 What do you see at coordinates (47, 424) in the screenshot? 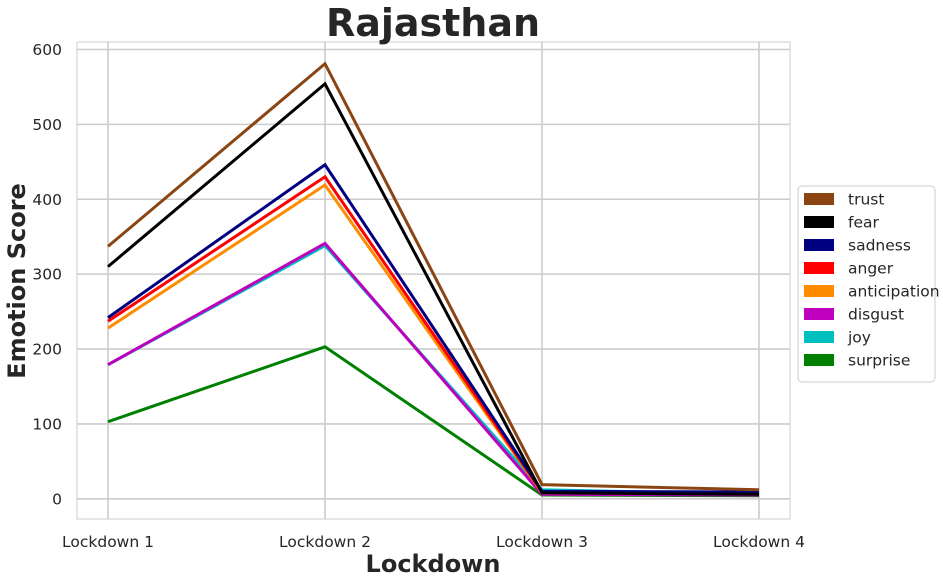
I see `y-tick-label: 100` at bounding box center [47, 424].